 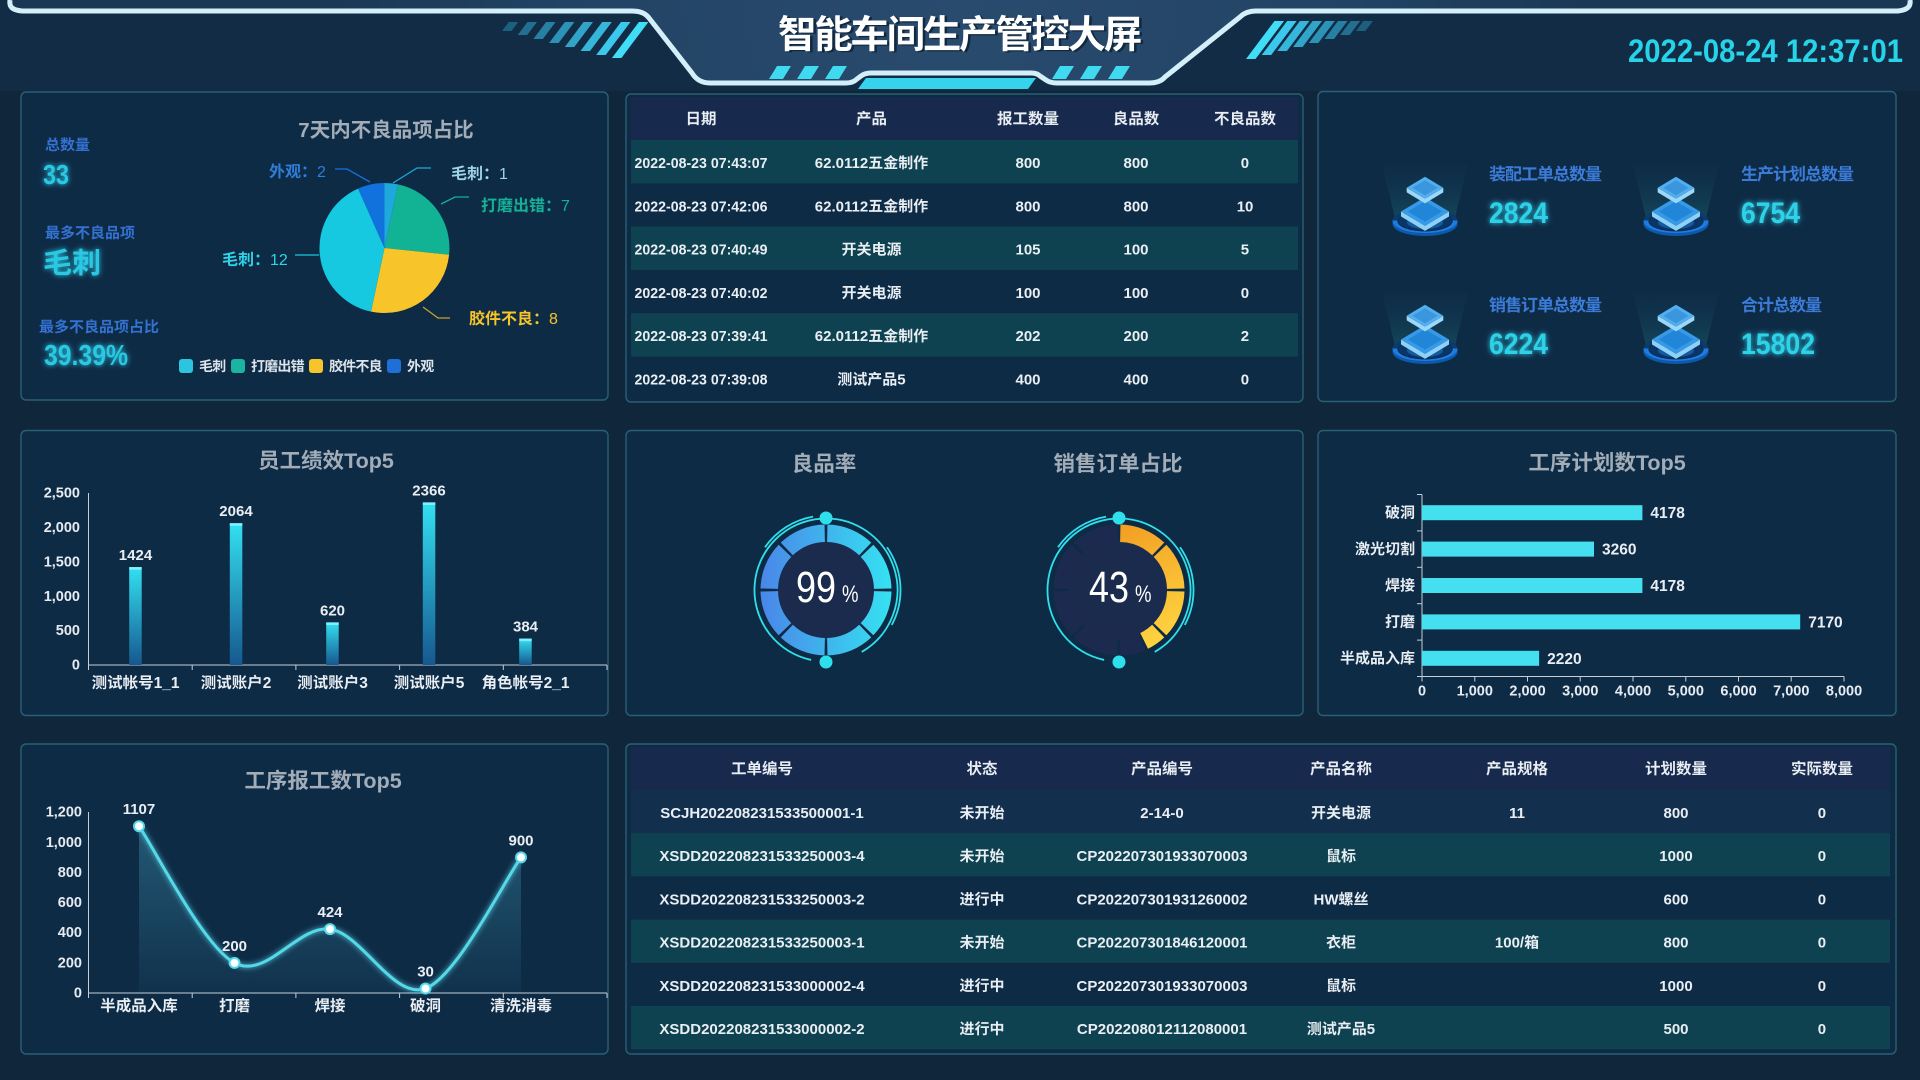 I want to click on svg-text: 1,500, so click(x=62, y=562).